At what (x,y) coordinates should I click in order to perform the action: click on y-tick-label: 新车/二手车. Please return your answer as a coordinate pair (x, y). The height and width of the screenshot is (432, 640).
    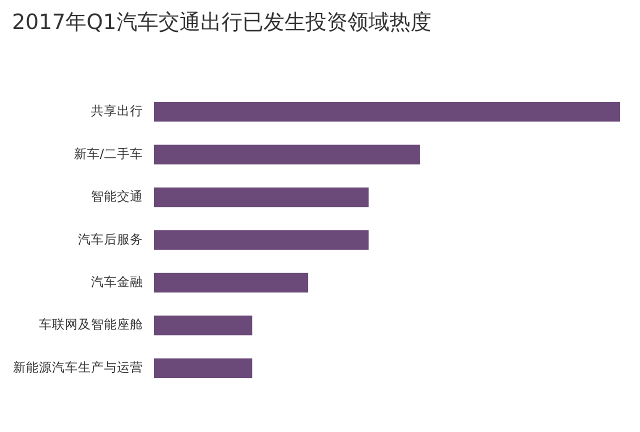
    Looking at the image, I should click on (108, 153).